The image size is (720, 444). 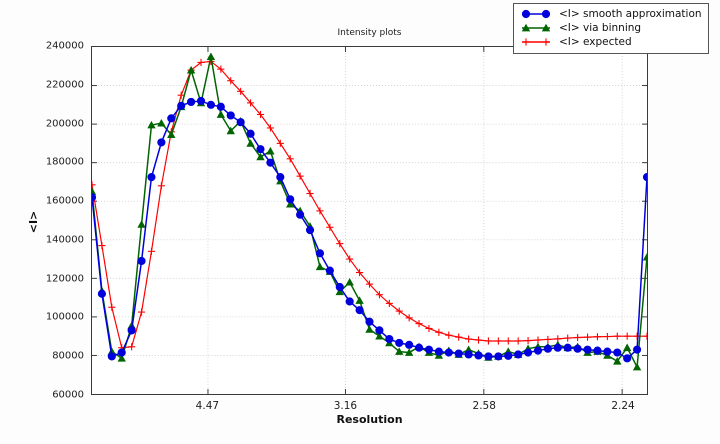 What do you see at coordinates (630, 14) in the screenshot?
I see `legend-label: <I> smooth approximation` at bounding box center [630, 14].